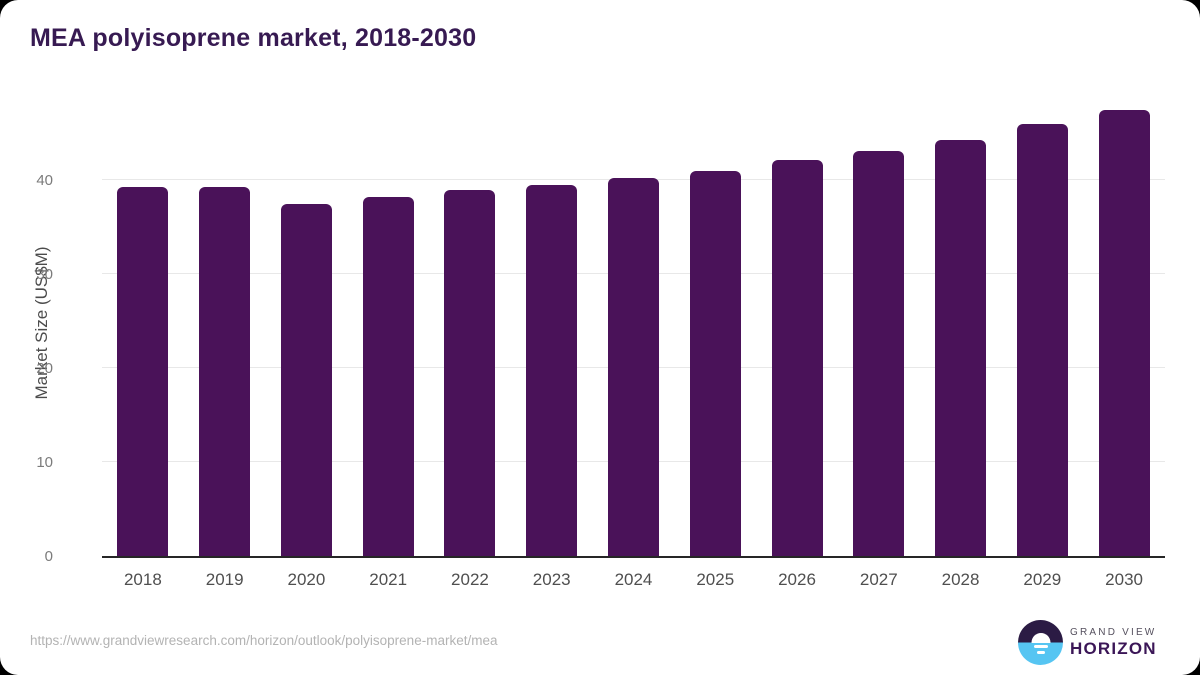 The image size is (1200, 675). What do you see at coordinates (253, 38) in the screenshot?
I see `chart-title: MEA polyisoprene market, 2018-2030` at bounding box center [253, 38].